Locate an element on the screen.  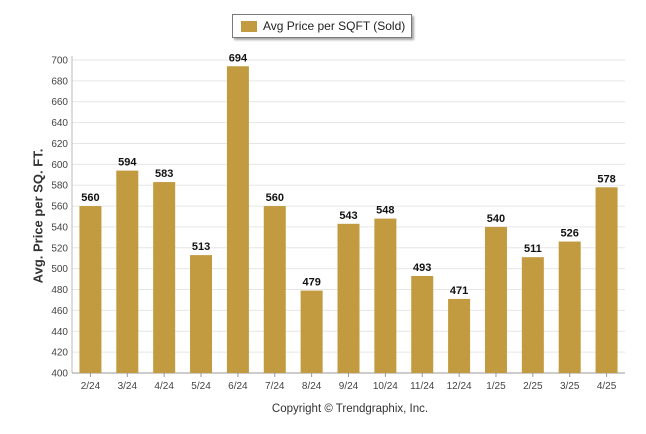
bar-value-label: 471 is located at coordinates (459, 291).